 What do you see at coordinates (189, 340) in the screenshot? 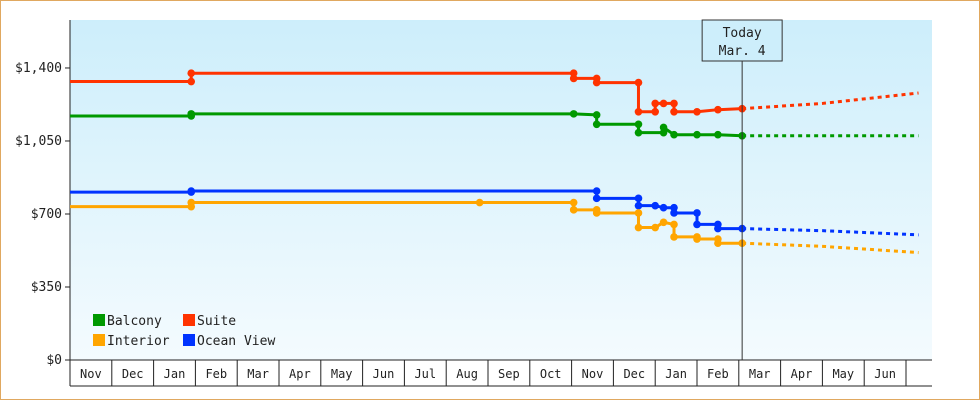
I see `legend-swatch-ocean-view` at bounding box center [189, 340].